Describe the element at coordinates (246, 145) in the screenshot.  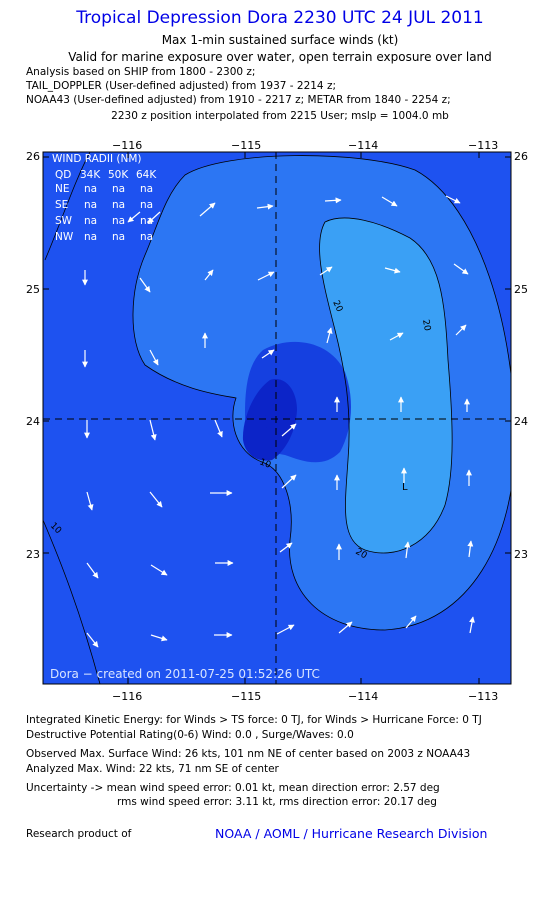
I see `lon-label-top-2: −115` at that location.